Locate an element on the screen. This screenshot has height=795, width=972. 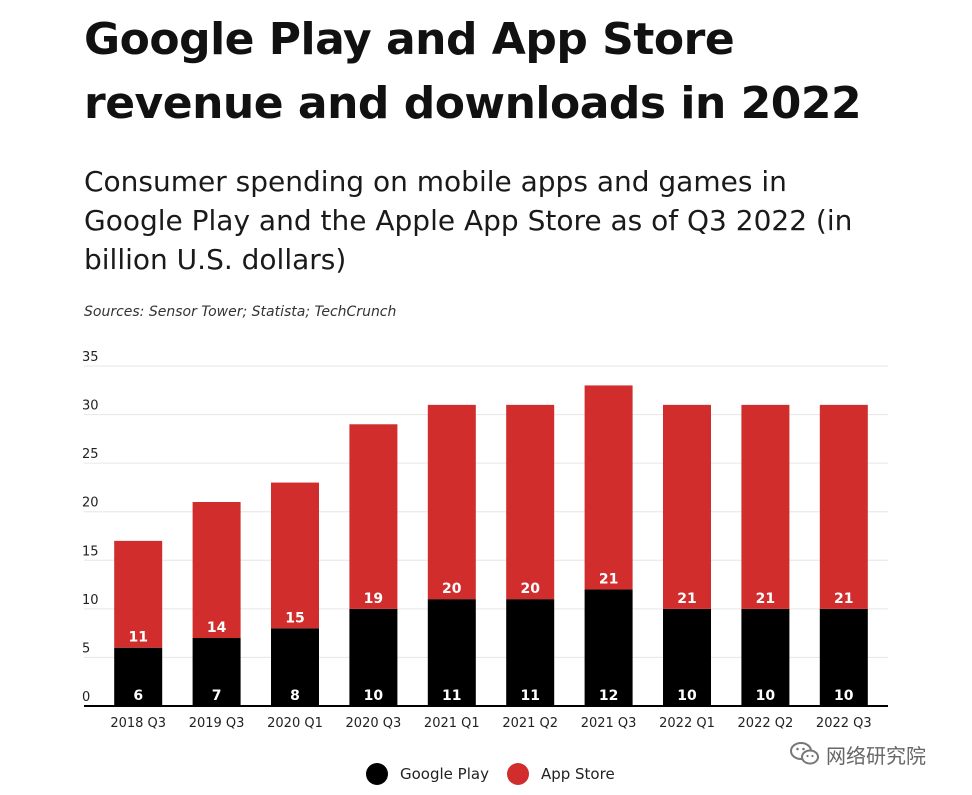
y-axis-ticks: 0 5 10 15 20 25 30 35 is located at coordinates (90, 527).